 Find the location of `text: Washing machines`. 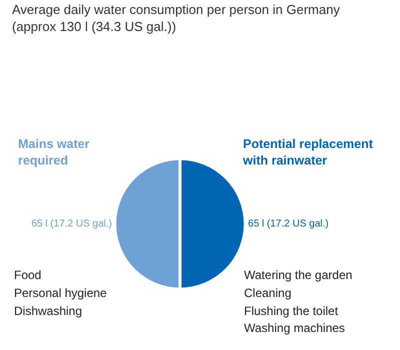

text: Washing machines is located at coordinates (294, 328).